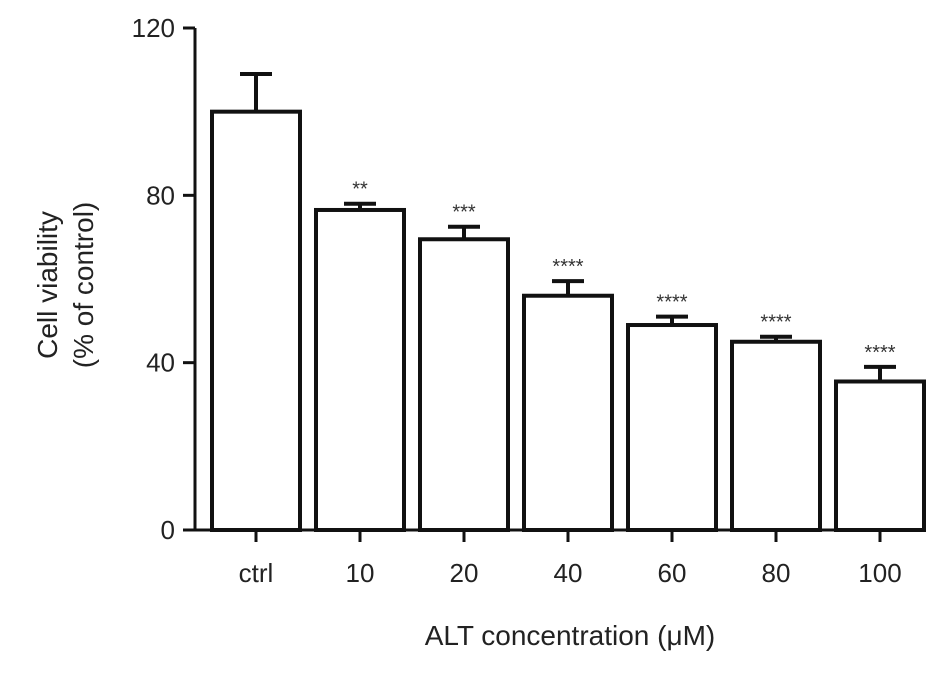 This screenshot has height=680, width=945. Describe the element at coordinates (153, 28) in the screenshot. I see `y-tick-label: 120` at that location.